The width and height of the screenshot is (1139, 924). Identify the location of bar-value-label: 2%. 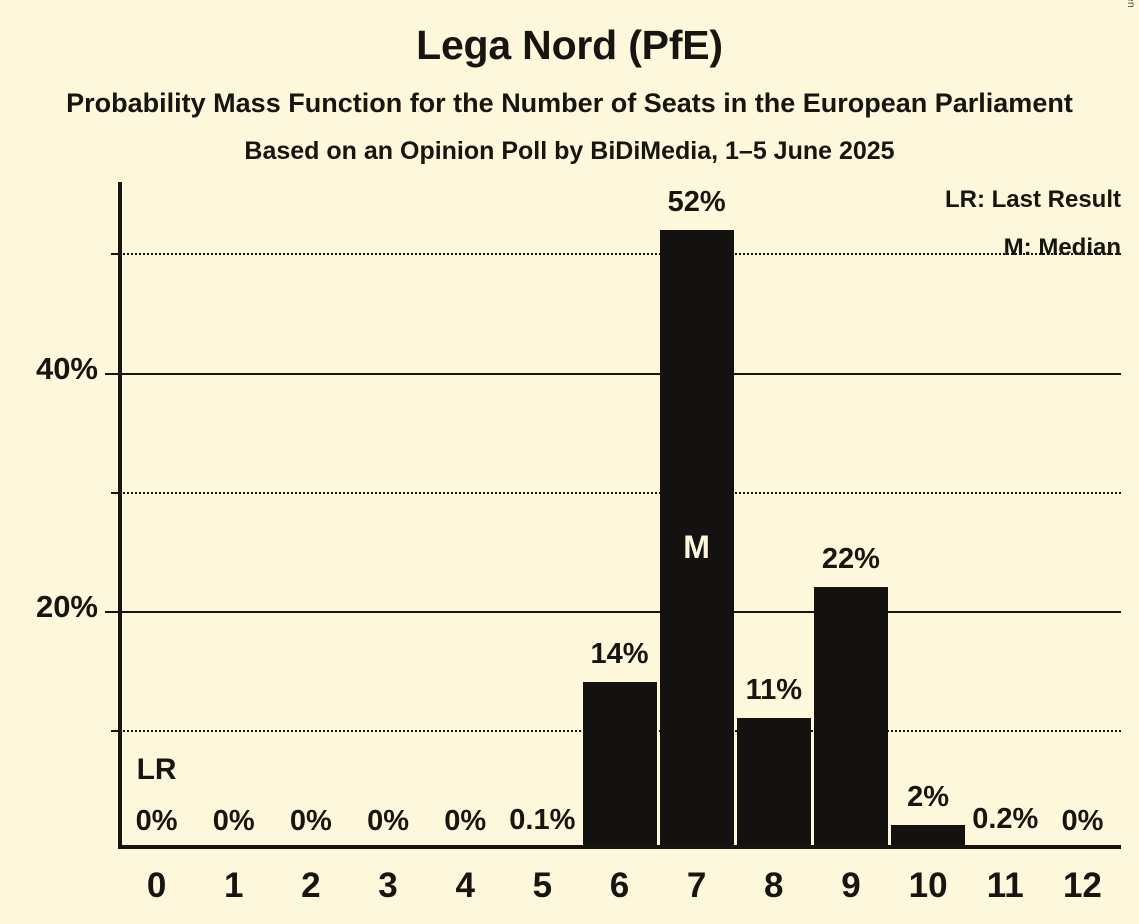
(928, 797).